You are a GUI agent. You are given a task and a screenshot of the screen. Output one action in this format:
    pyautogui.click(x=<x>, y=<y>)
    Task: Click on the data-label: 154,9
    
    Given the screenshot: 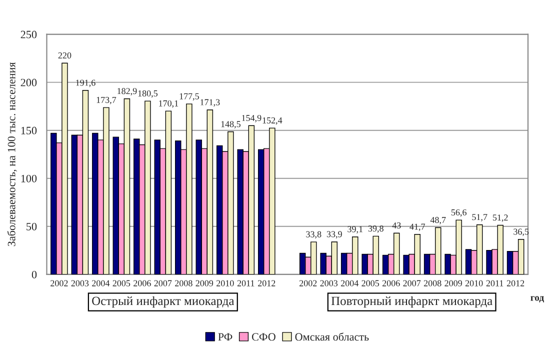 What is the action you would take?
    pyautogui.click(x=252, y=118)
    